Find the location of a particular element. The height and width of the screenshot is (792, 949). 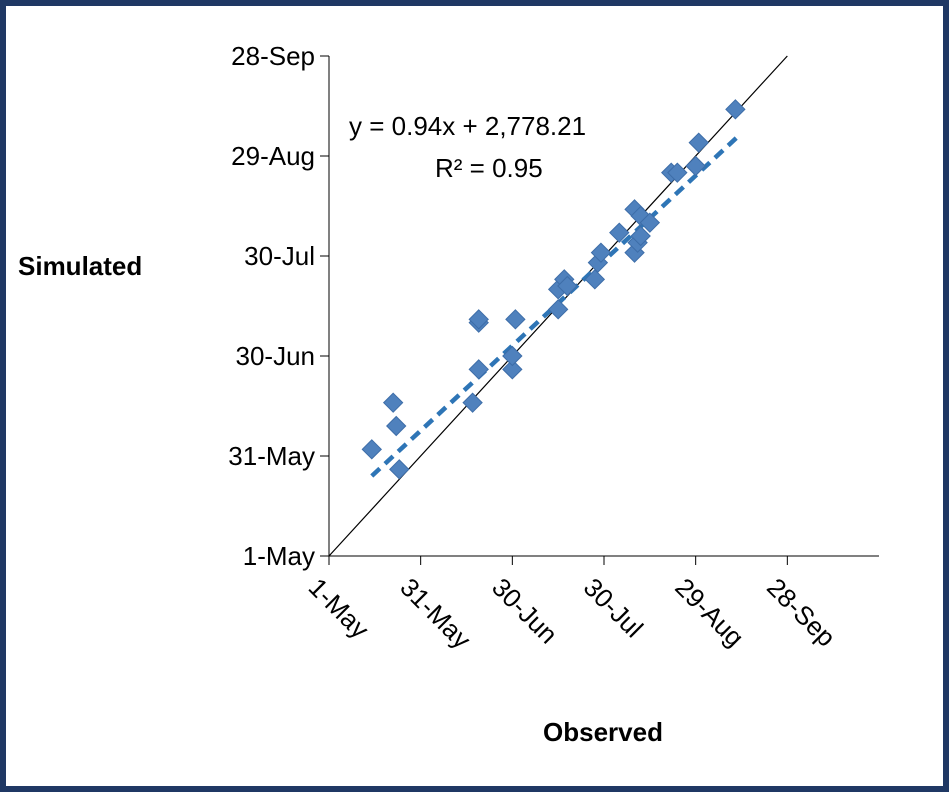

y-tick-label: 1-May is located at coordinates (279, 556).